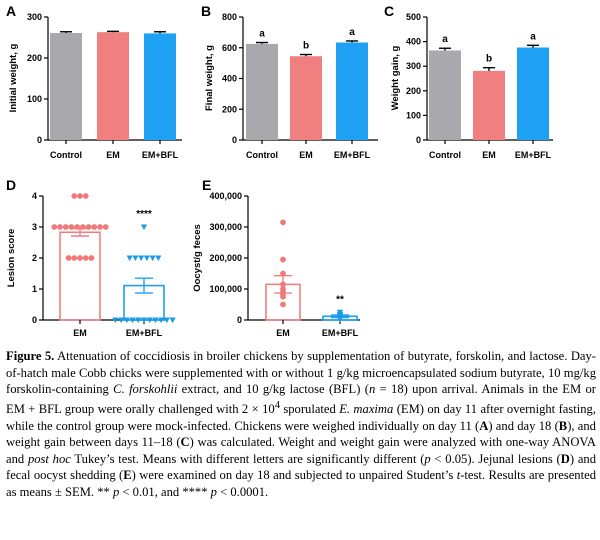  What do you see at coordinates (80, 333) in the screenshot?
I see `panel-d-x-tick-label: EM` at bounding box center [80, 333].